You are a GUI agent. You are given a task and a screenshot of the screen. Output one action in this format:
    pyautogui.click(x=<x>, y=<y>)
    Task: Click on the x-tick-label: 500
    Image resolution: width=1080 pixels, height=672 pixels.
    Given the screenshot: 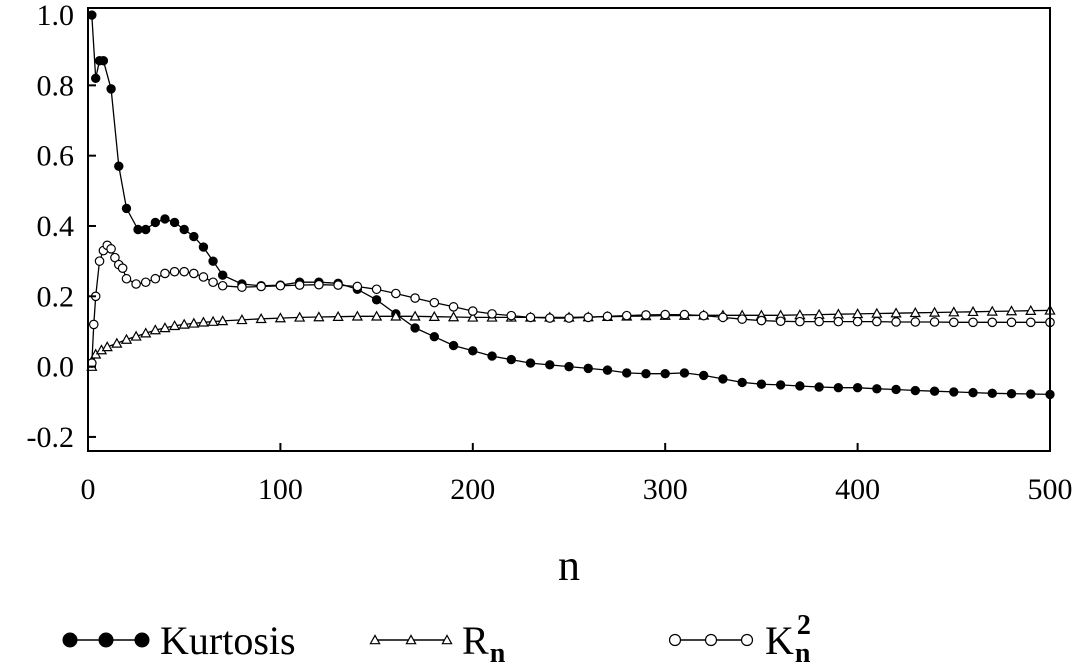 What is the action you would take?
    pyautogui.click(x=1050, y=489)
    